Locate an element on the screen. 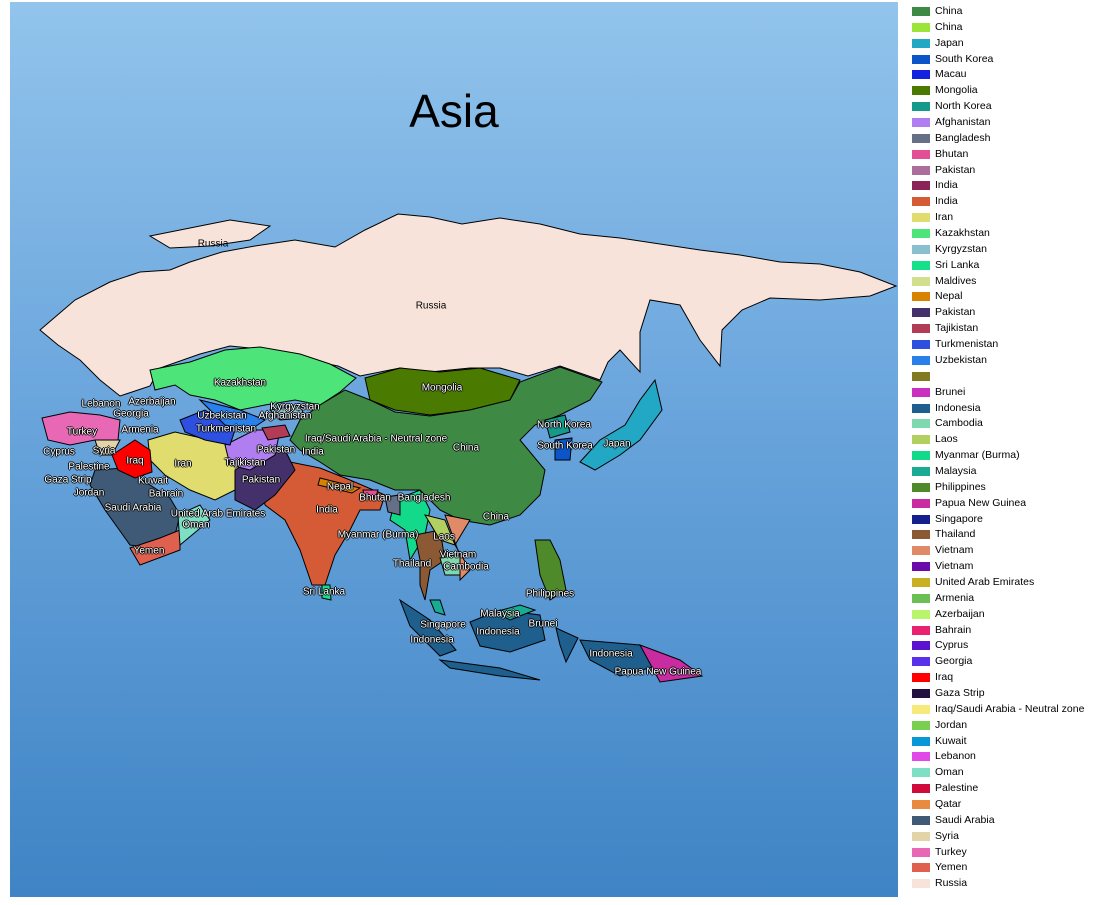 This screenshot has height=905, width=1095. legend-item: North Korea is located at coordinates (1002, 107).